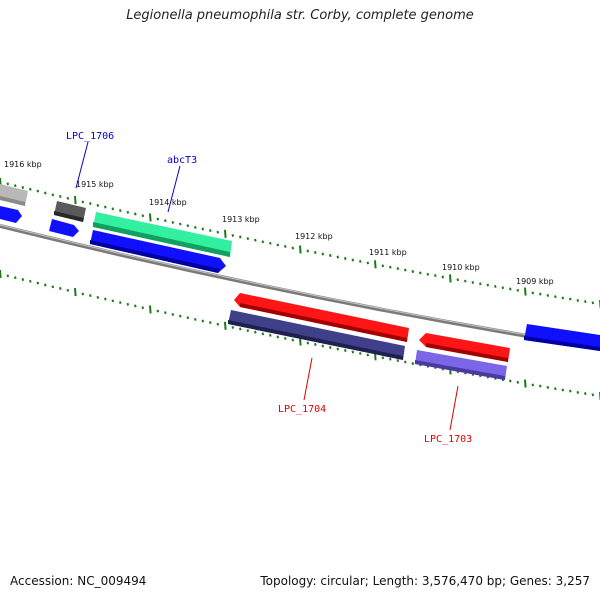 This screenshot has height=600, width=600. What do you see at coordinates (69, 216) in the screenshot?
I see `gene-gray-shade` at bounding box center [69, 216].